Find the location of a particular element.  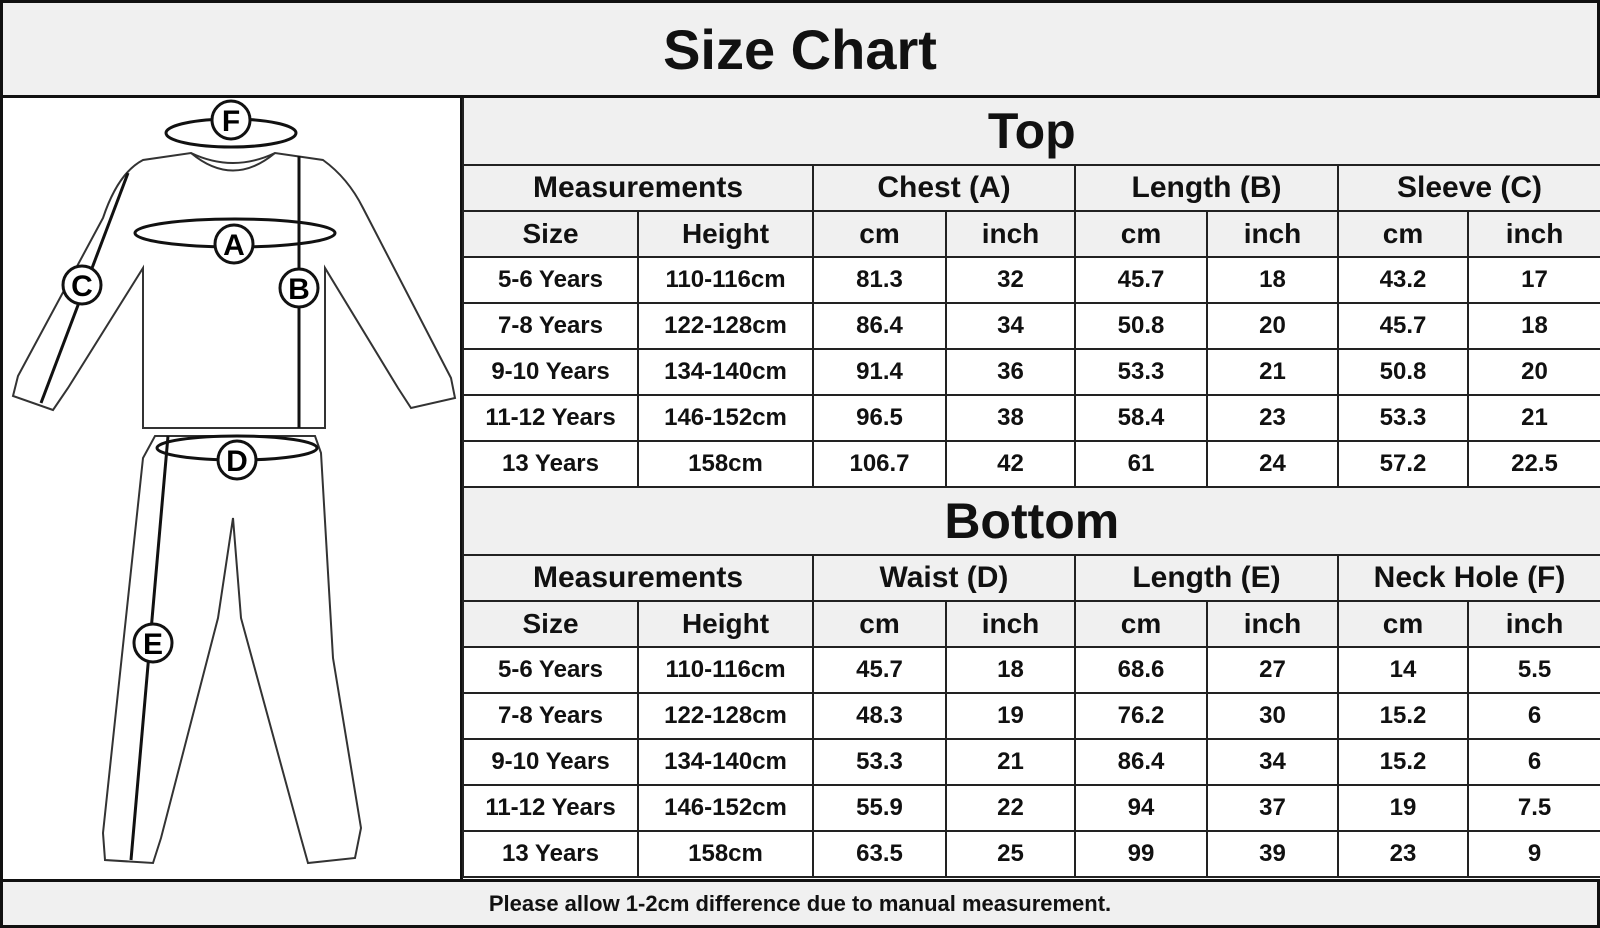

table-cell: 91.4 is located at coordinates (879, 372).